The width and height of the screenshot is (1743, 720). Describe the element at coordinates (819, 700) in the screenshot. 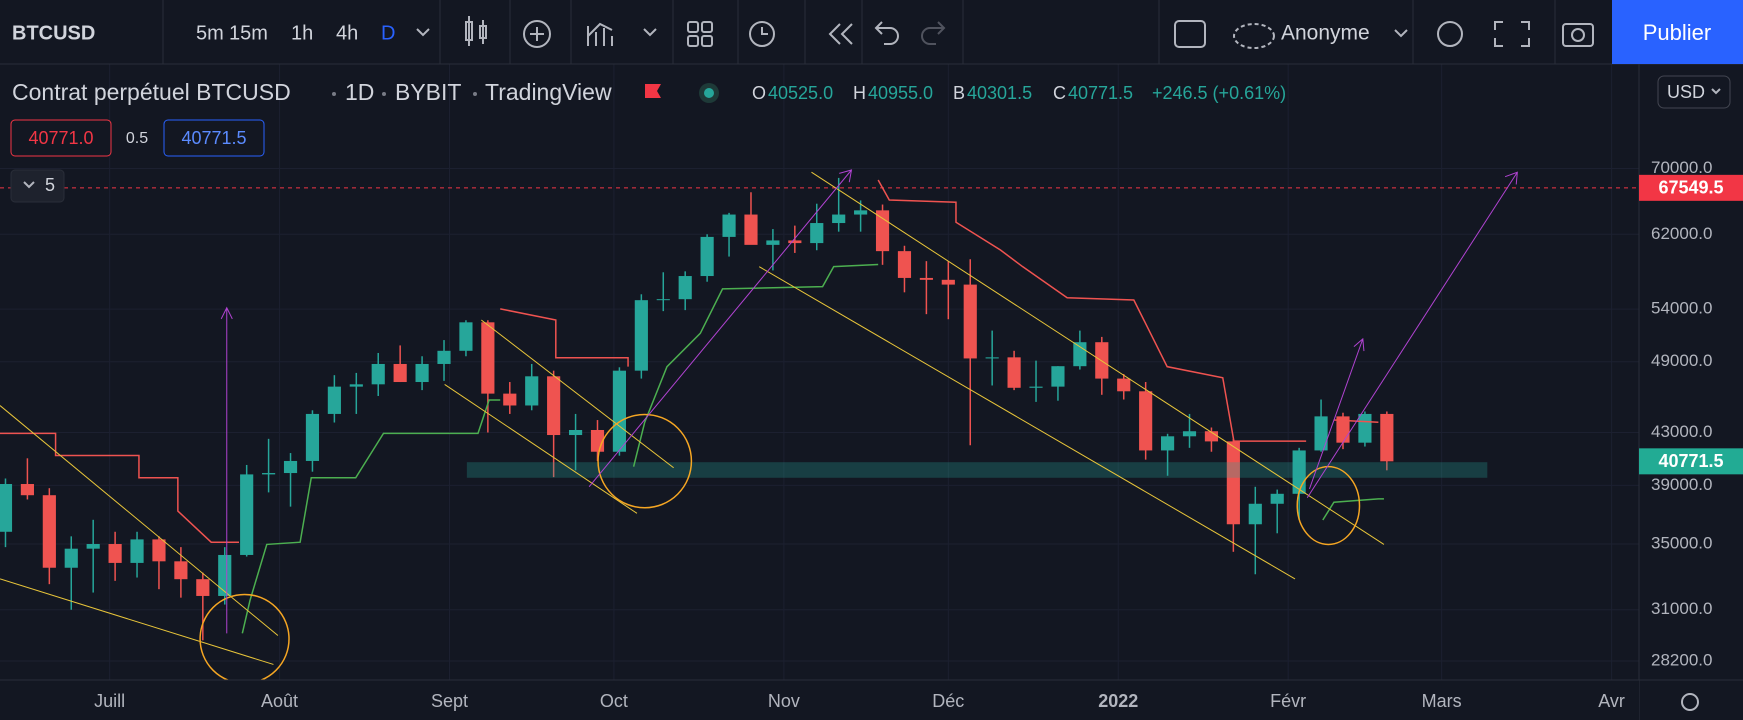

I see `time-axis` at that location.